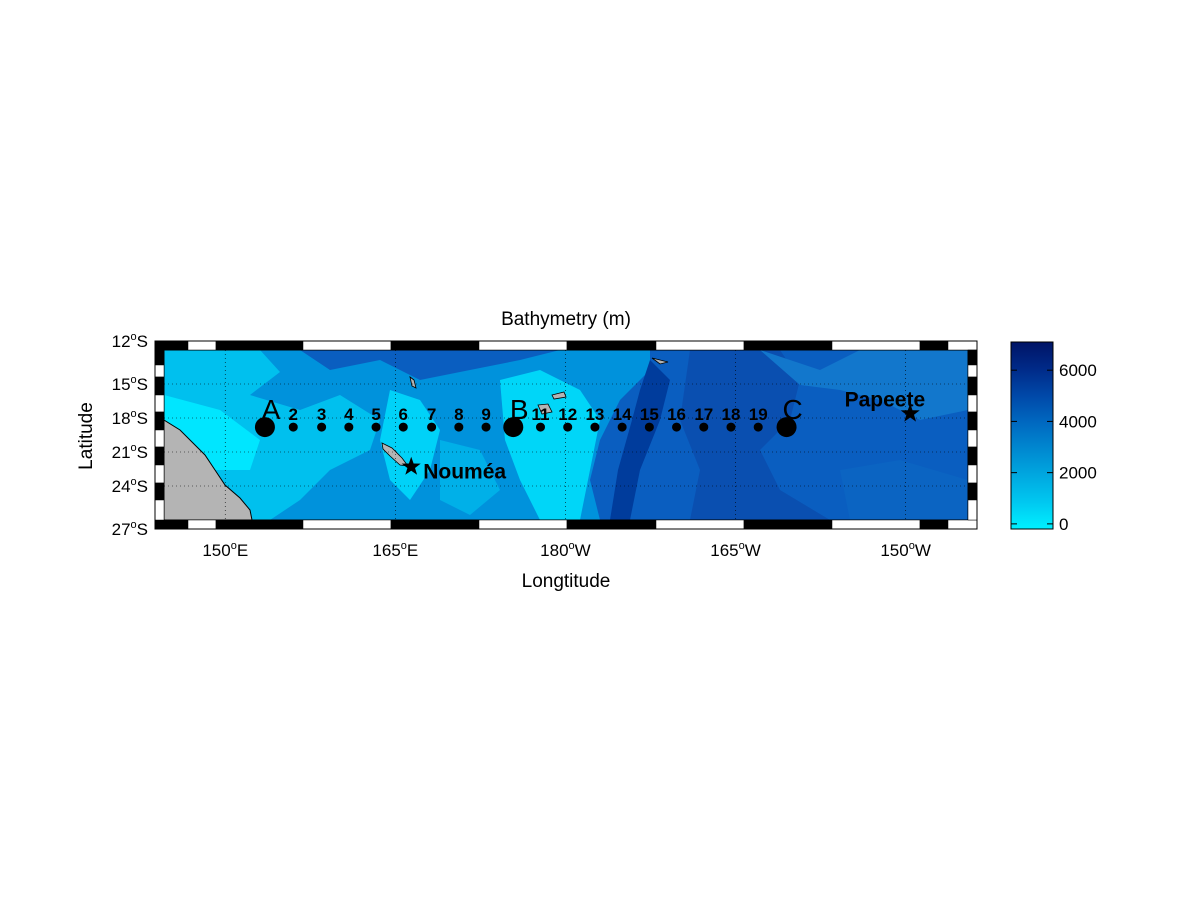  I want to click on station-label: 16, so click(676, 414).